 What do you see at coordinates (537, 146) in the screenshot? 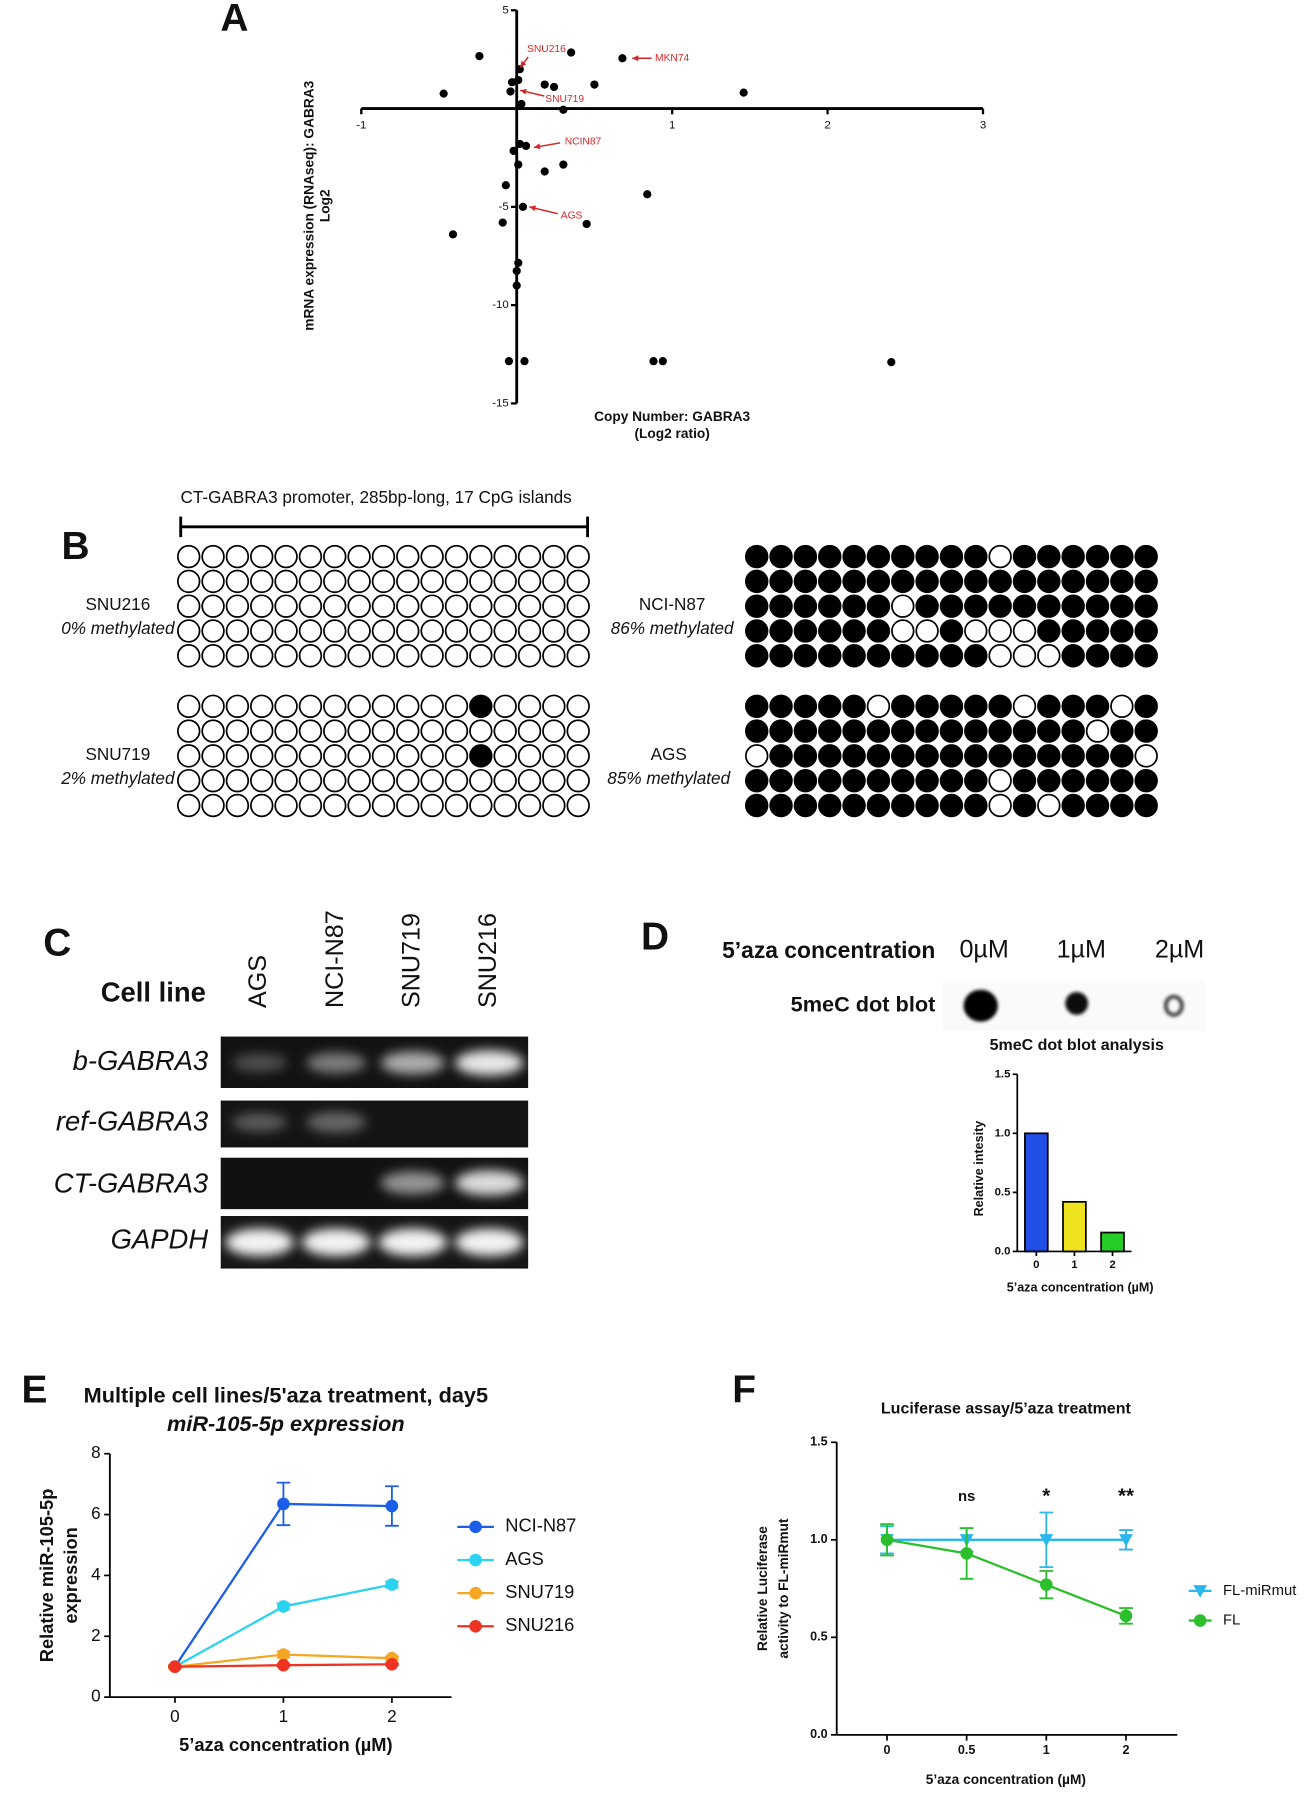
I see `arrow-head` at bounding box center [537, 146].